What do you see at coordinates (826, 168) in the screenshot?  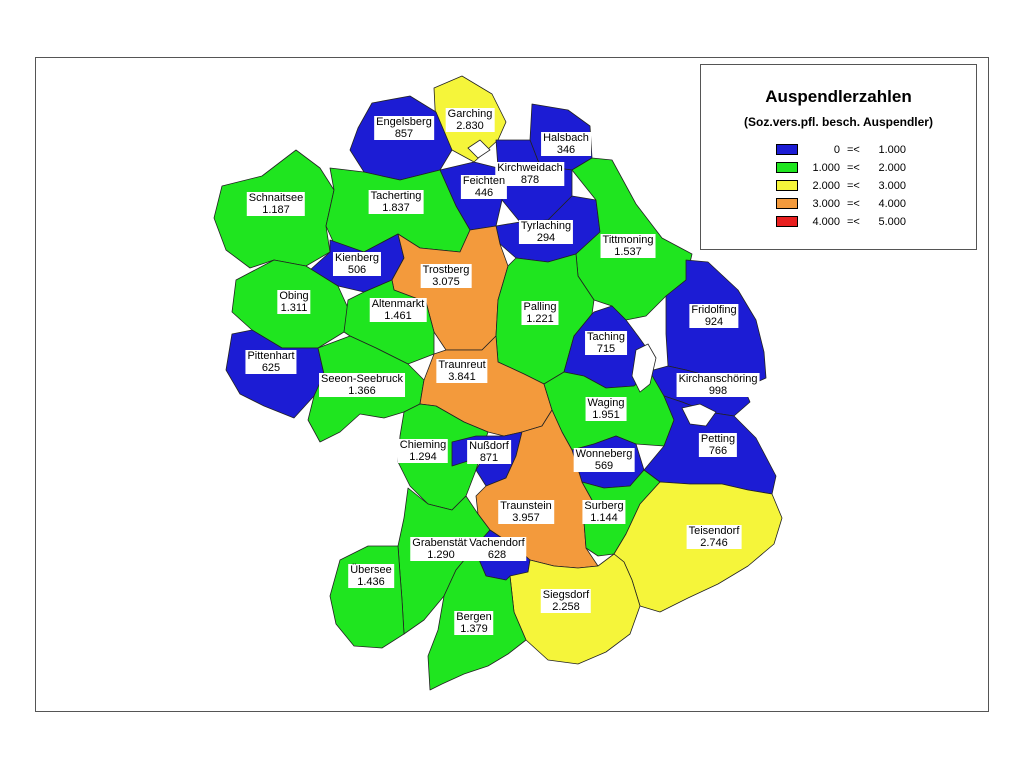 I see `legend-from: 1.000` at bounding box center [826, 168].